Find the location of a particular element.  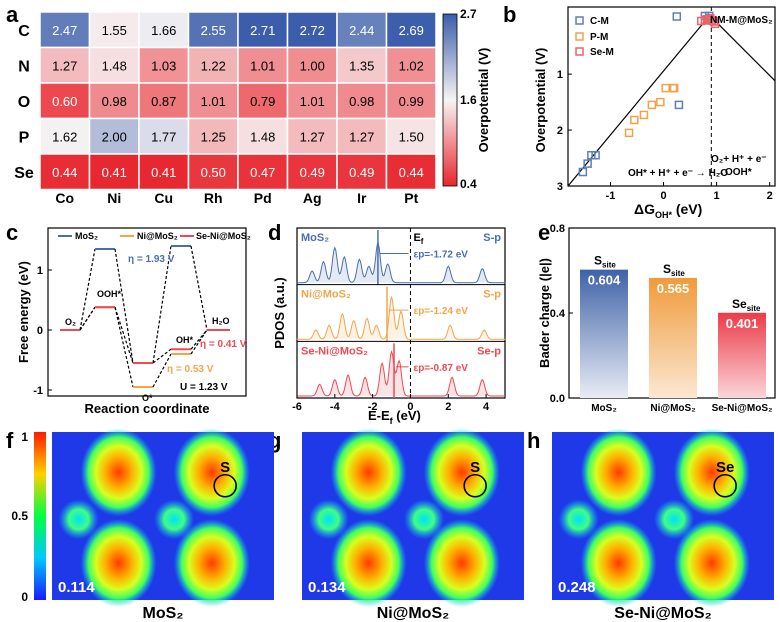

legend-label-ni: Ni@MoS₂ is located at coordinates (157, 236).